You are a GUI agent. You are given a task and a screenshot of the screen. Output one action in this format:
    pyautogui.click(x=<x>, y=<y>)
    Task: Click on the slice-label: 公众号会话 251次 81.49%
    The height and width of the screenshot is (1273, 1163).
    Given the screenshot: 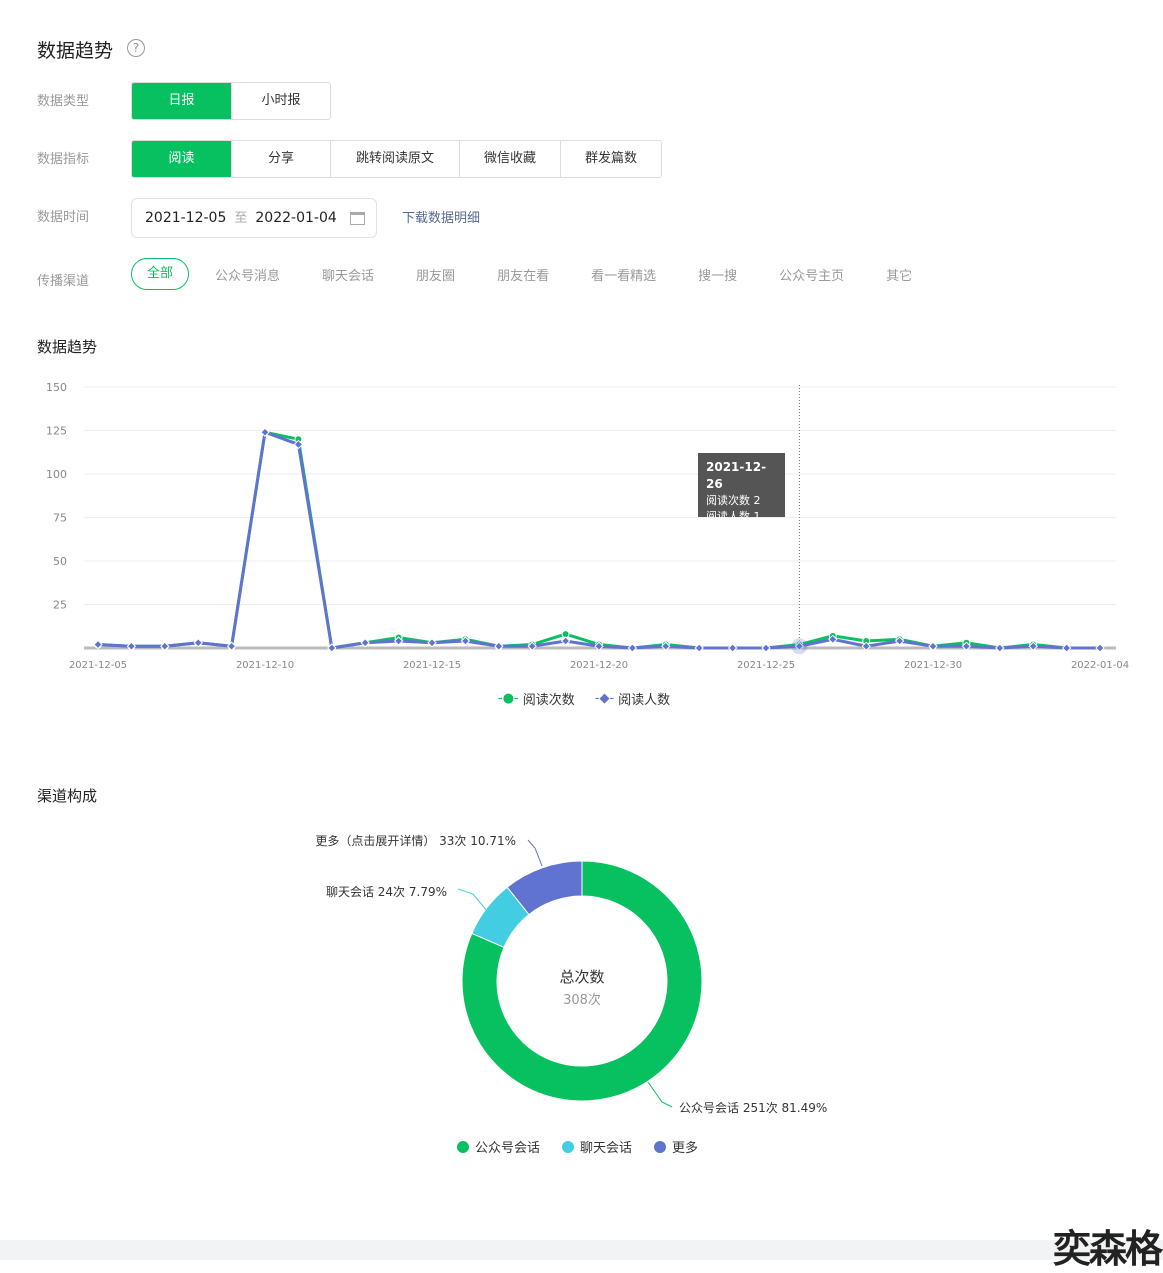 What is the action you would take?
    pyautogui.click(x=753, y=1108)
    